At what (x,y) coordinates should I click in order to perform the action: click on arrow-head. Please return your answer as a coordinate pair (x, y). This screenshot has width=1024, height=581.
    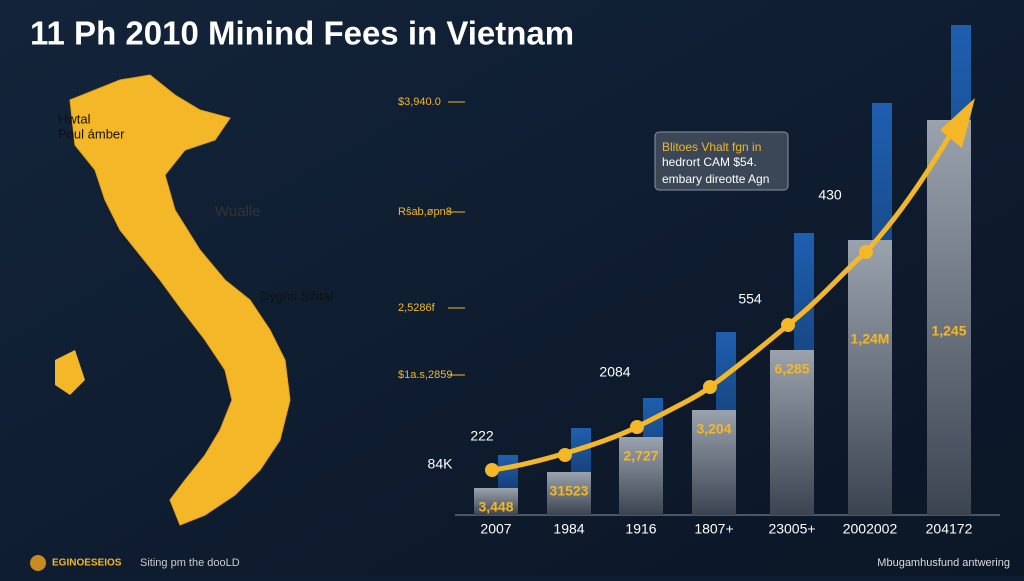
    Looking at the image, I should click on (957, 123).